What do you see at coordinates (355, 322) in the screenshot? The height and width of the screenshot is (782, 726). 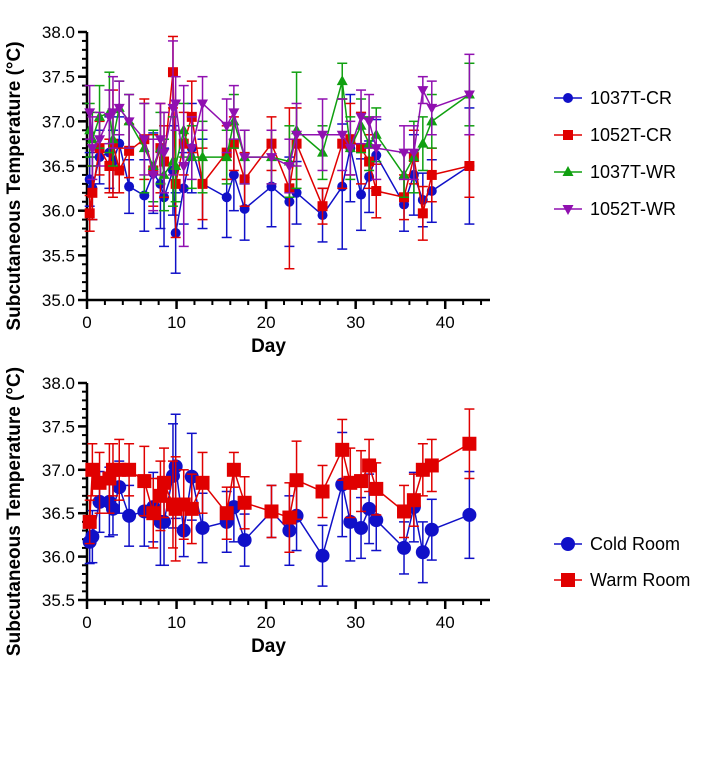 I see `x-tick-label: 30` at bounding box center [355, 322].